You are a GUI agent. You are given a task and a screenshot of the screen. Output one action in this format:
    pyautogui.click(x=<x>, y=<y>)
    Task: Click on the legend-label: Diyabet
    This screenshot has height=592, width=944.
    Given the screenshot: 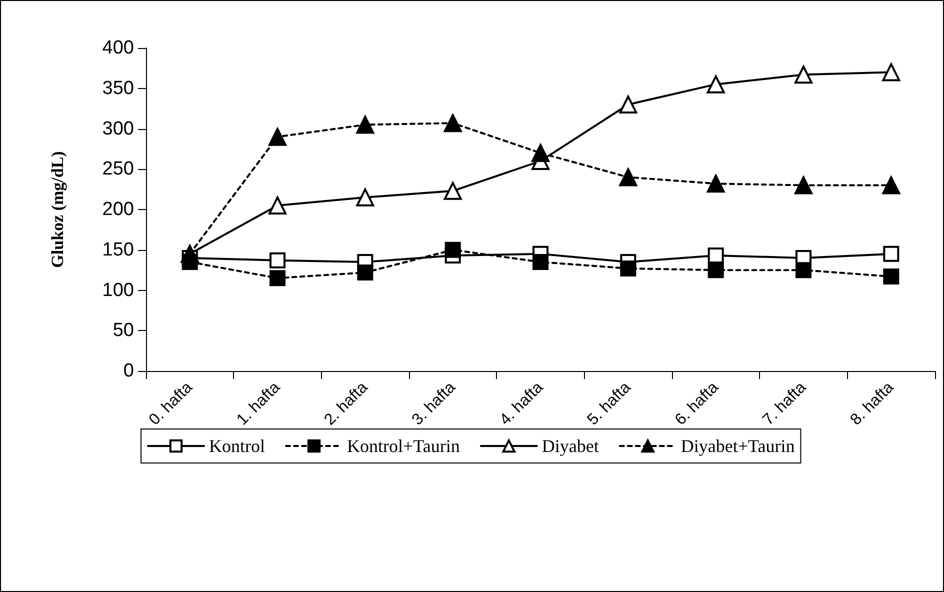 What is the action you would take?
    pyautogui.click(x=570, y=446)
    